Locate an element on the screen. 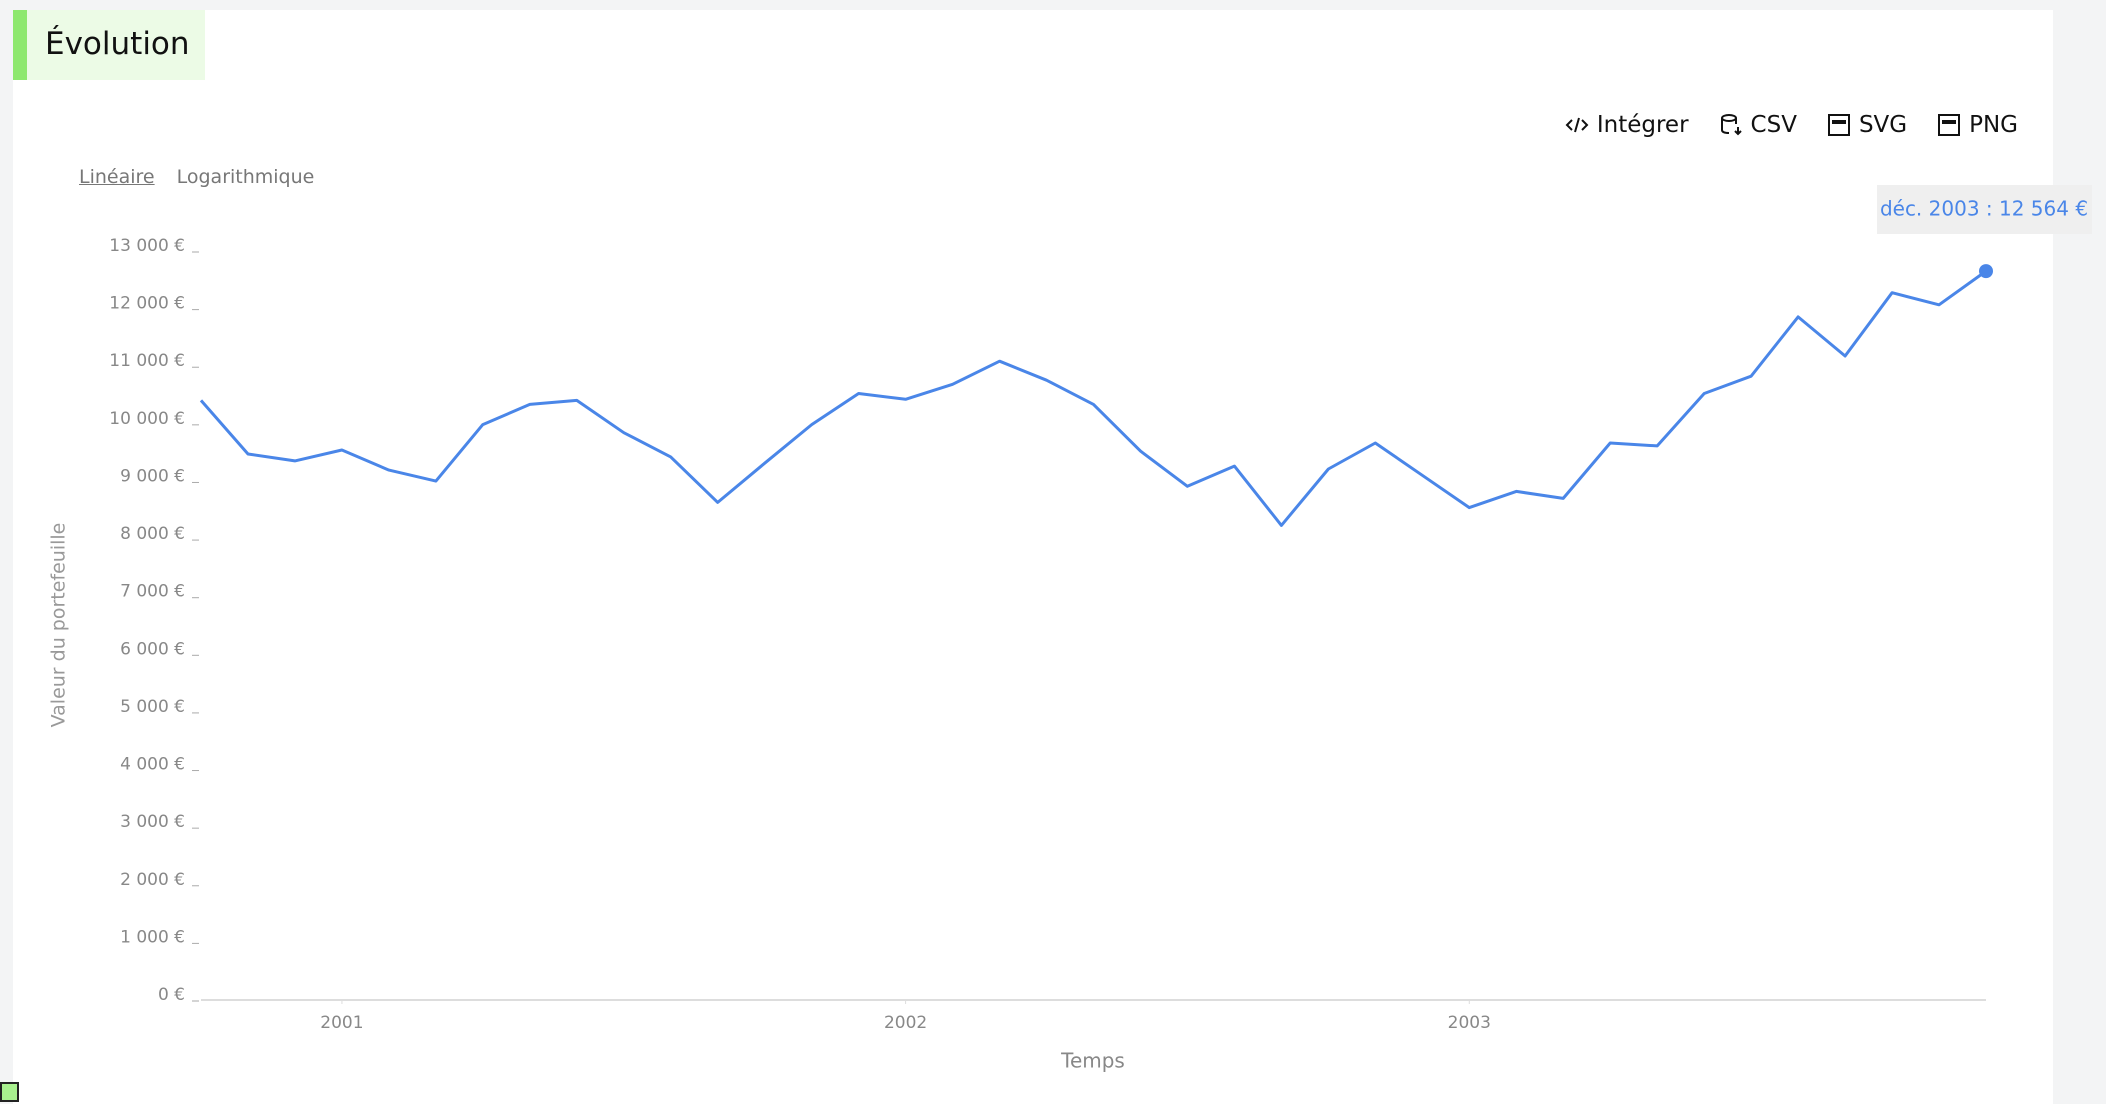  y-tick-label: 12 000 € is located at coordinates (147, 304).